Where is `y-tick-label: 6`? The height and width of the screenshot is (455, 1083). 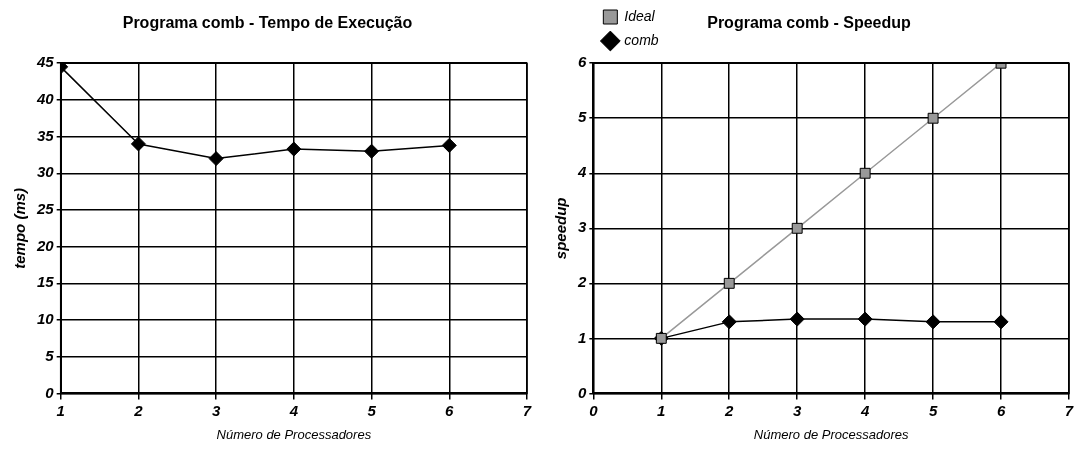 y-tick-label: 6 is located at coordinates (582, 62).